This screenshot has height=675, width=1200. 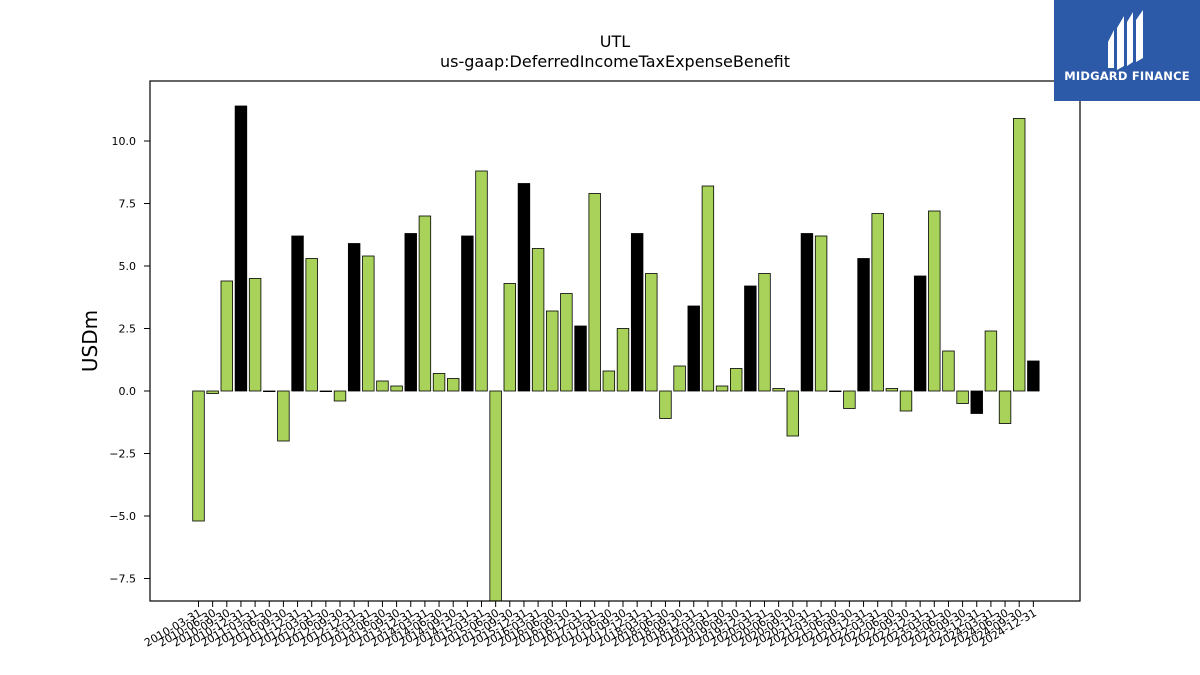 I want to click on y-tick-label: 0.0, so click(x=128, y=391).